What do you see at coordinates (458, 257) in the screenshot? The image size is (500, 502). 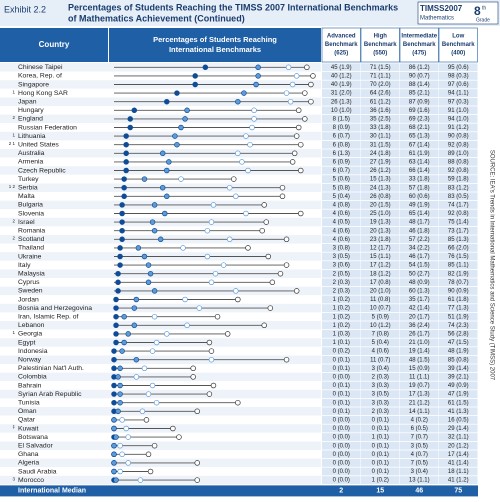 I see `cell-value: 76 (1.5)` at bounding box center [458, 257].